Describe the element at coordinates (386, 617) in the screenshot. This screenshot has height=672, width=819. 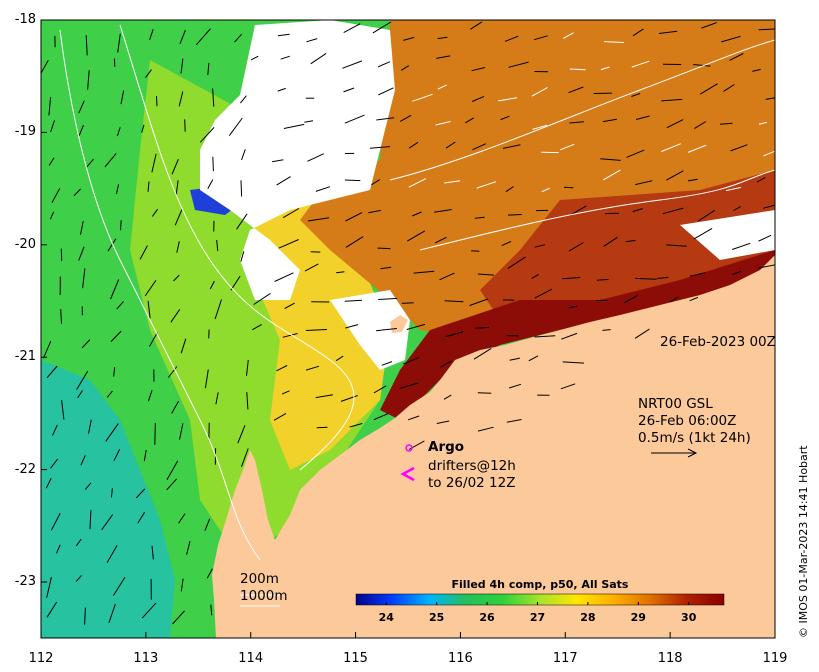
I see `colorbar-tick-label: 24` at that location.